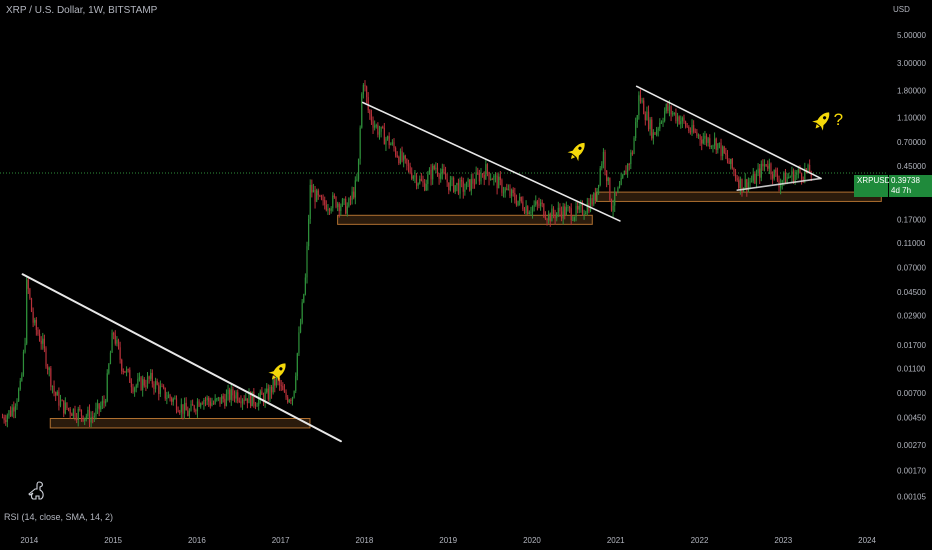 Image resolution: width=932 pixels, height=550 pixels. I want to click on question-mark: ?, so click(838, 119).